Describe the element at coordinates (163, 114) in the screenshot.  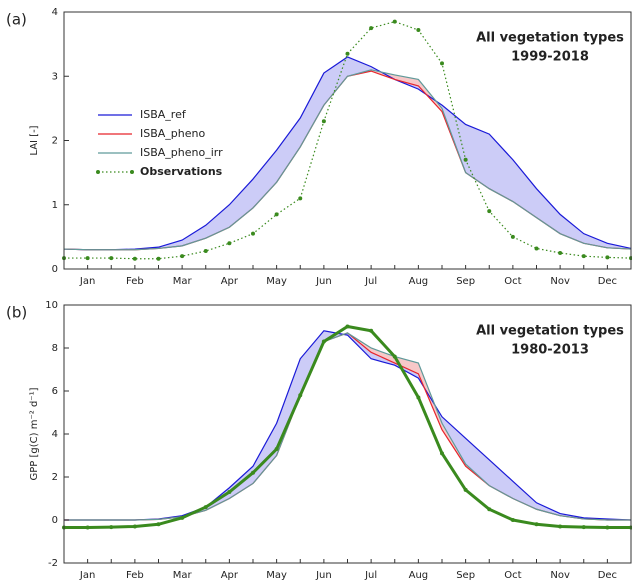
I see `legend-label: ISBA_ref` at that location.